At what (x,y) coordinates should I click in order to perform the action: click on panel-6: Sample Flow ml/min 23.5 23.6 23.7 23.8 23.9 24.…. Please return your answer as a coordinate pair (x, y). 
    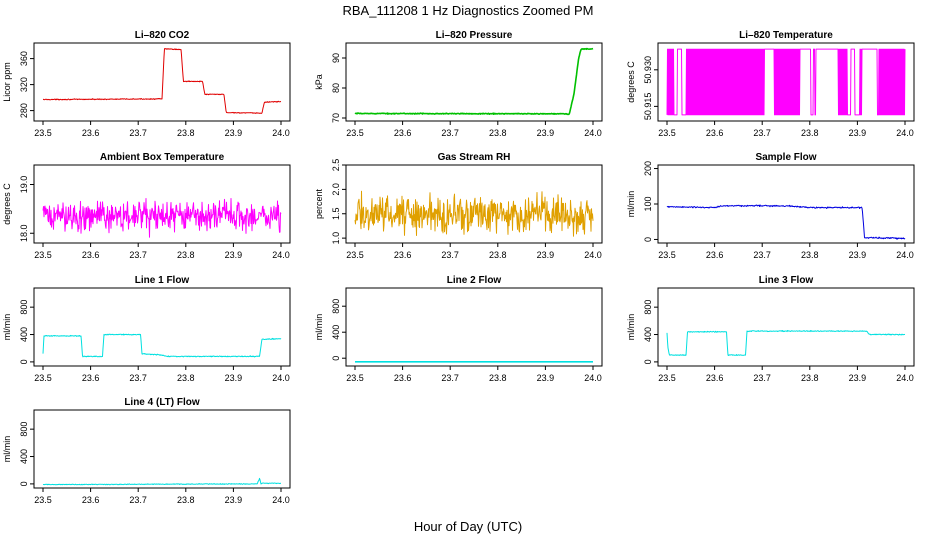
    Looking at the image, I should click on (770, 206).